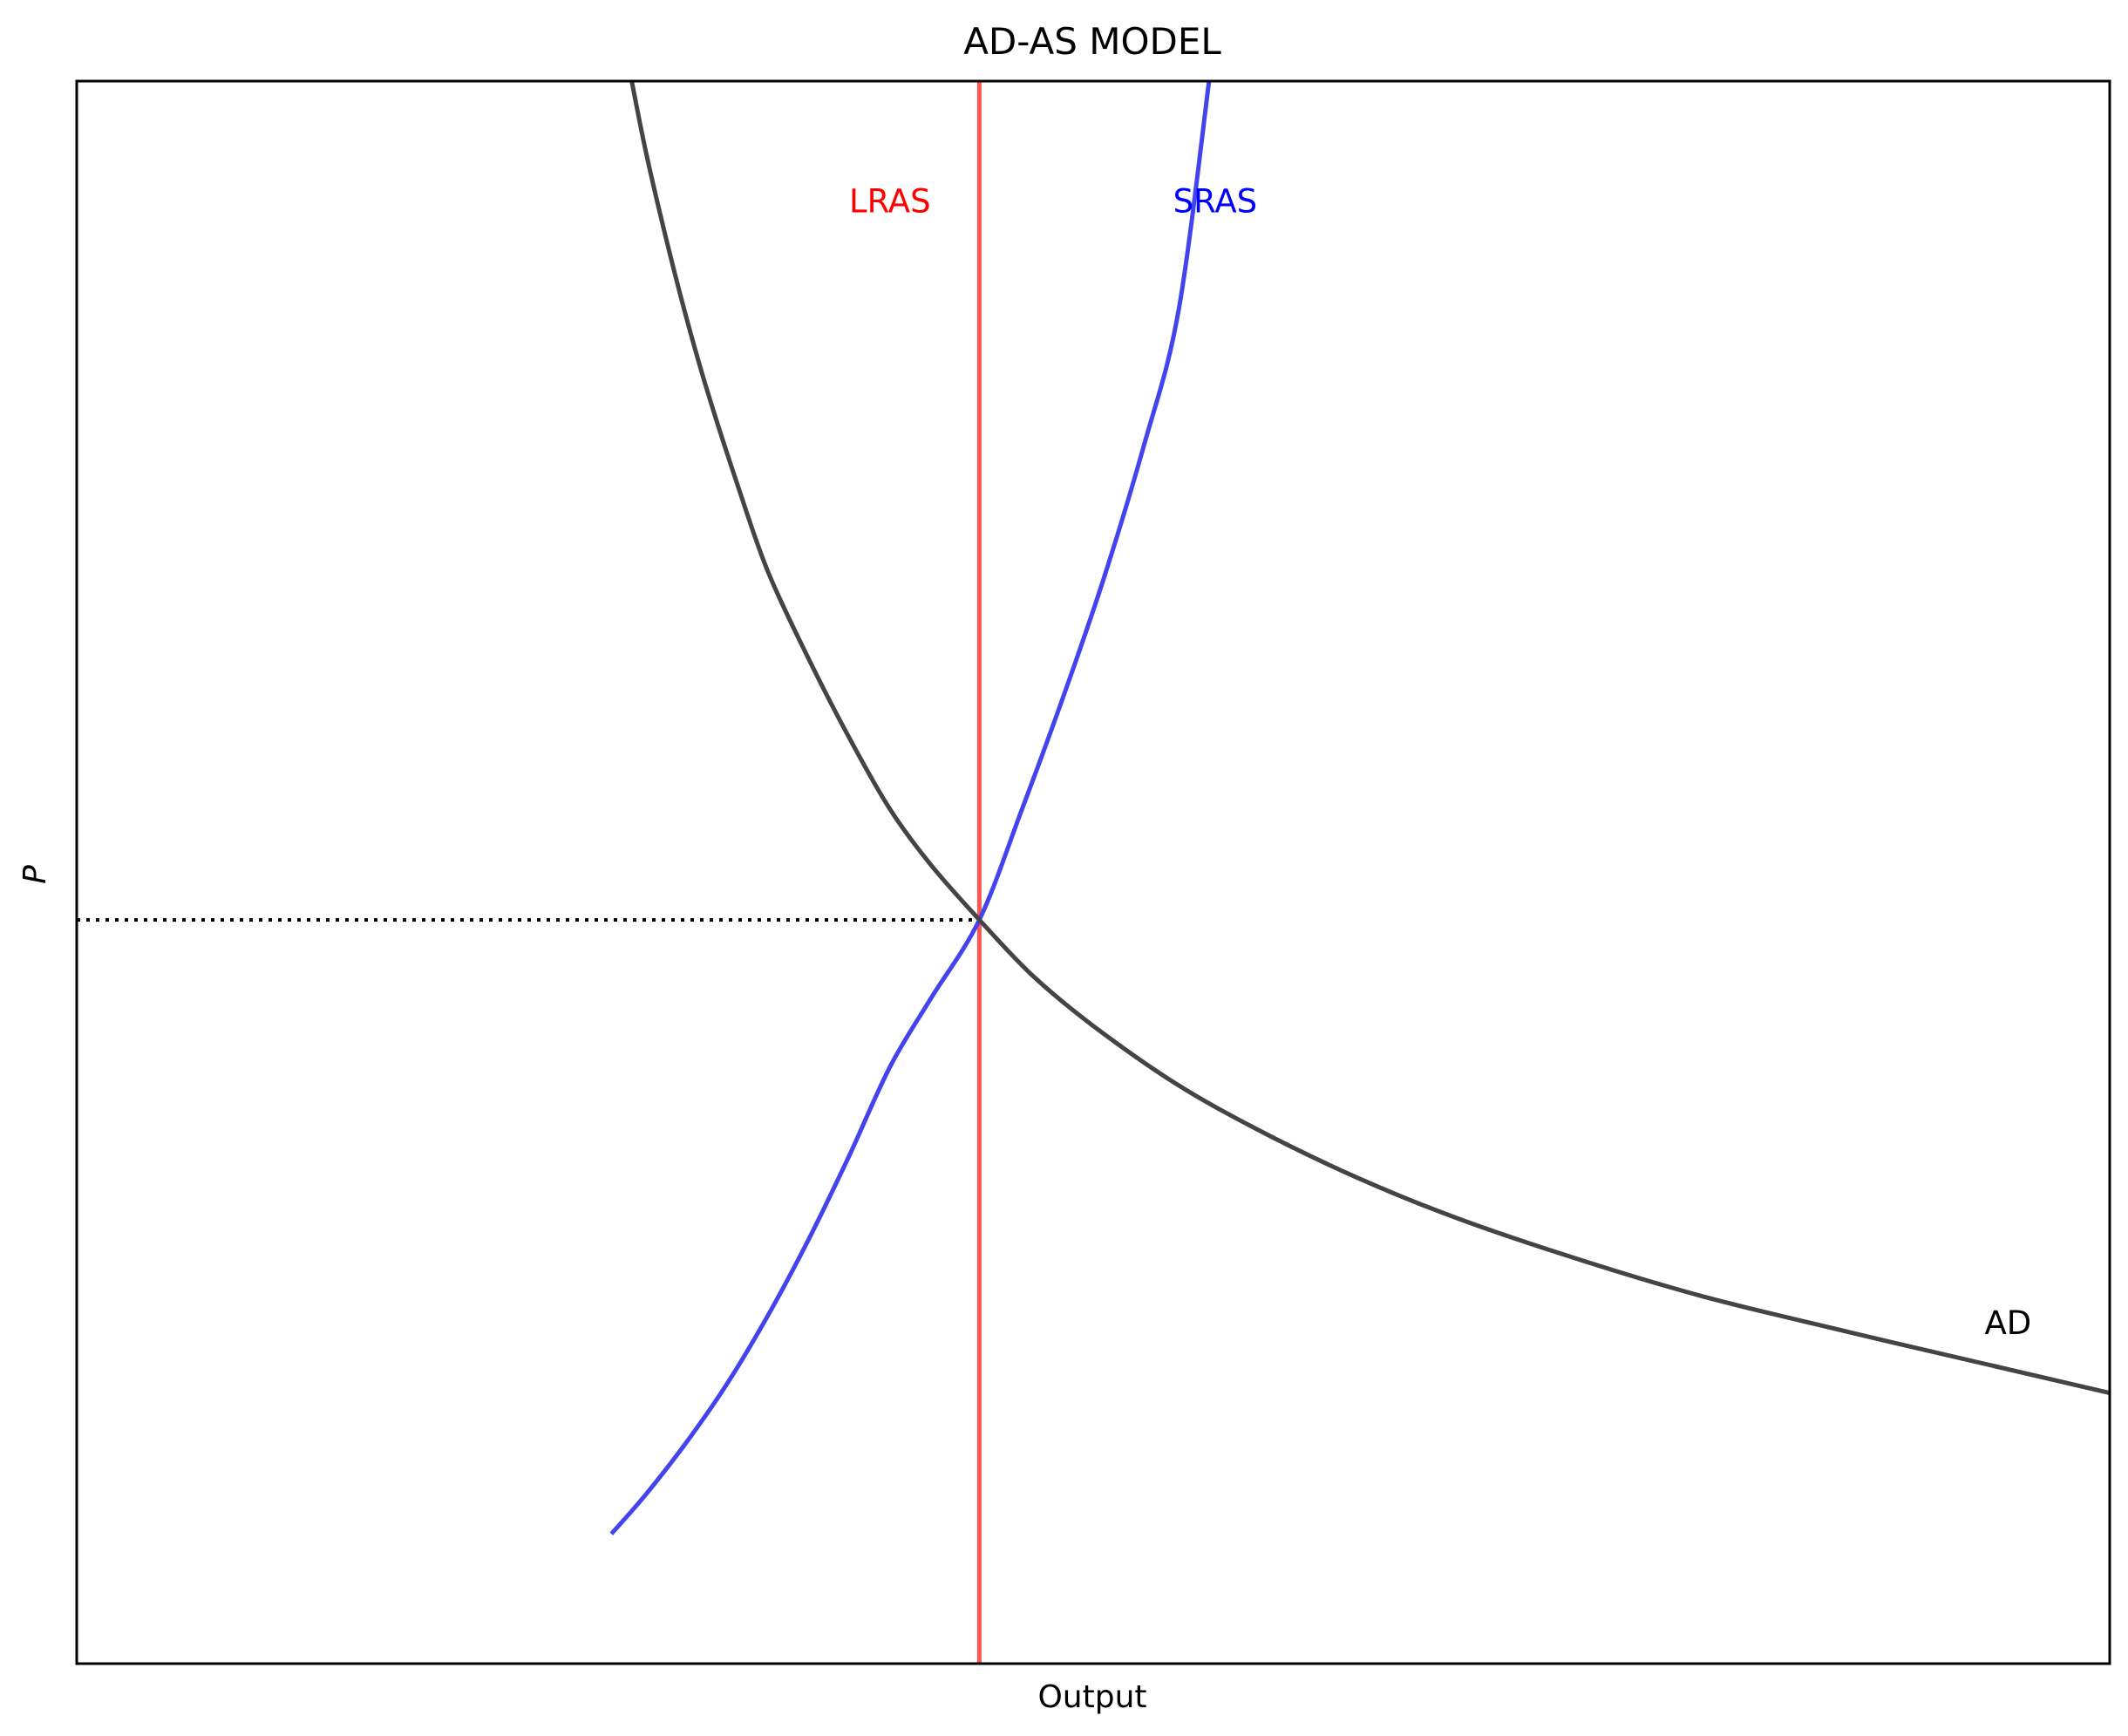 The height and width of the screenshot is (1736, 2128). I want to click on y-axis-label: P, so click(35, 875).